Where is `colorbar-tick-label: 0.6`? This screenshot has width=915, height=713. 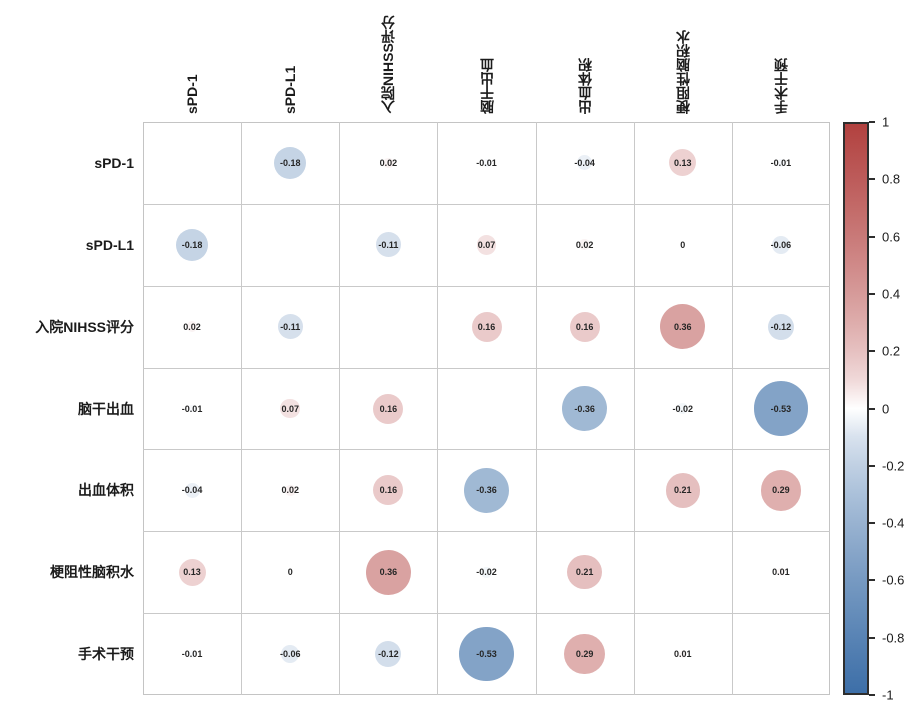
colorbar-tick-label: 0.6 is located at coordinates (891, 237).